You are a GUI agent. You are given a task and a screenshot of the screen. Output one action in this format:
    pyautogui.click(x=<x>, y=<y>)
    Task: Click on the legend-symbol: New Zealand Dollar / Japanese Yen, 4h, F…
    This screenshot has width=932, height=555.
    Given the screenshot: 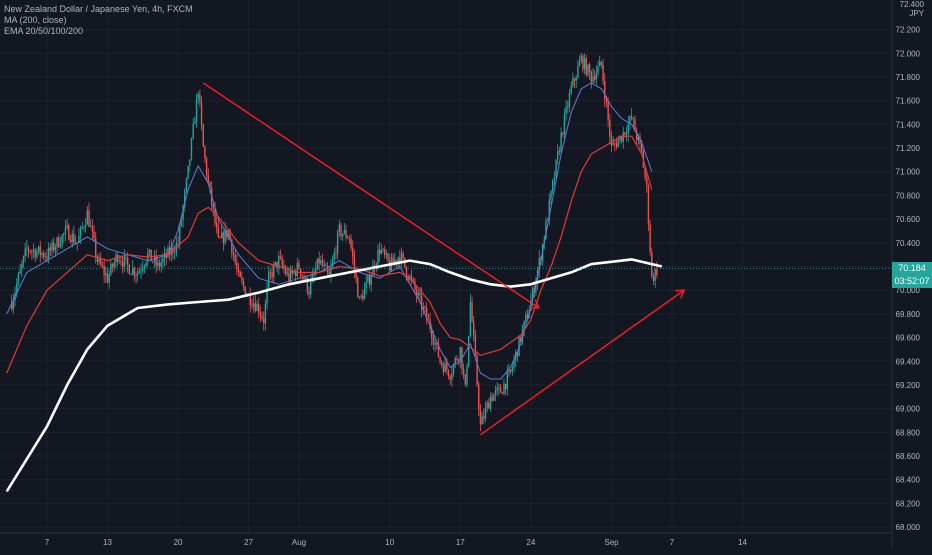 What is the action you would take?
    pyautogui.click(x=98, y=9)
    